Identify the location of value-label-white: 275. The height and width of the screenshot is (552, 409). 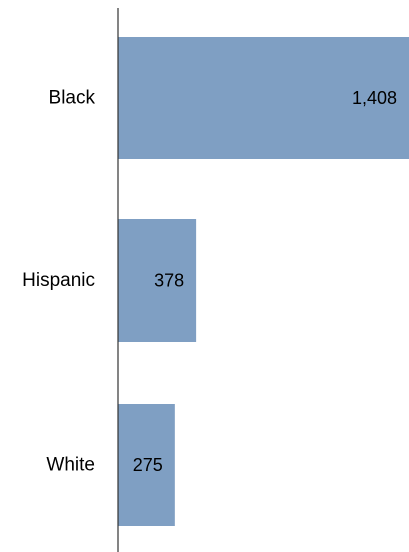
(148, 465).